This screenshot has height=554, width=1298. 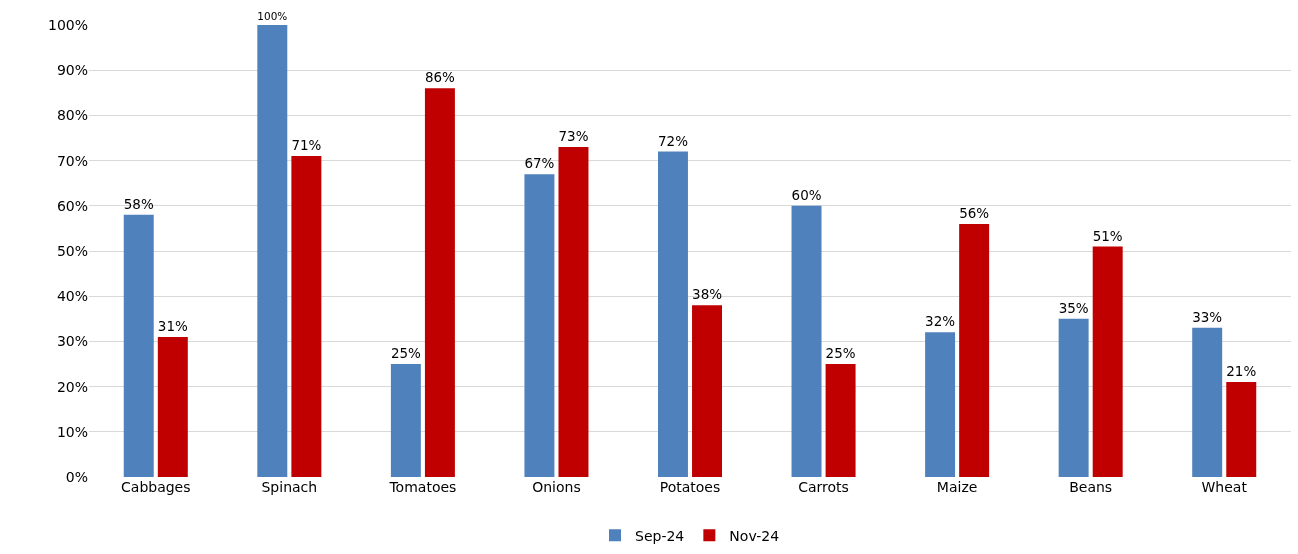 What do you see at coordinates (1091, 487) in the screenshot?
I see `x-tick-label: Beans` at bounding box center [1091, 487].